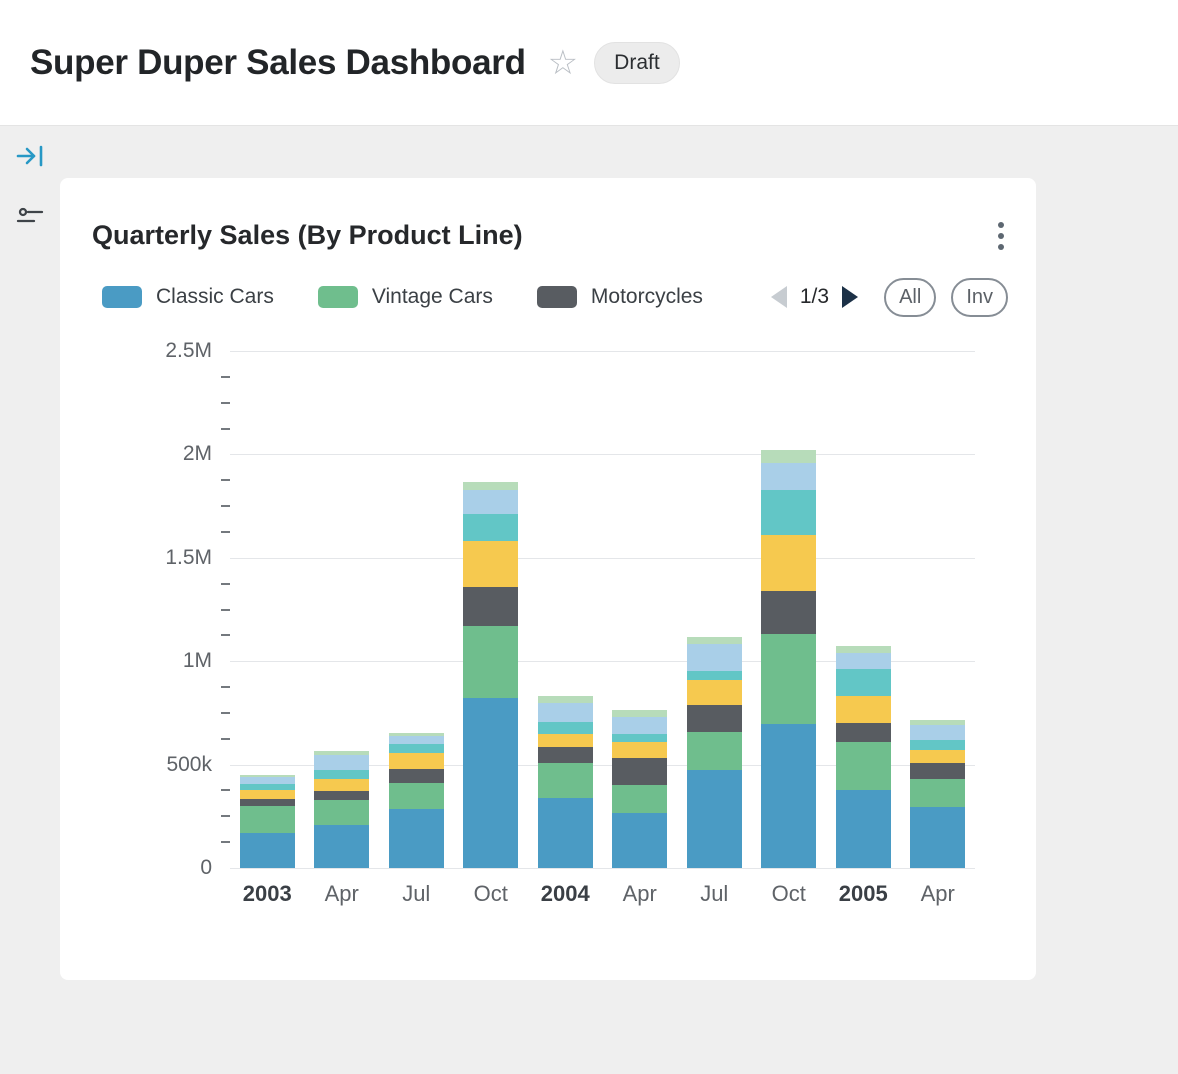 This screenshot has width=1178, height=1074. I want to click on kebab-menu-icon, so click(1001, 236).